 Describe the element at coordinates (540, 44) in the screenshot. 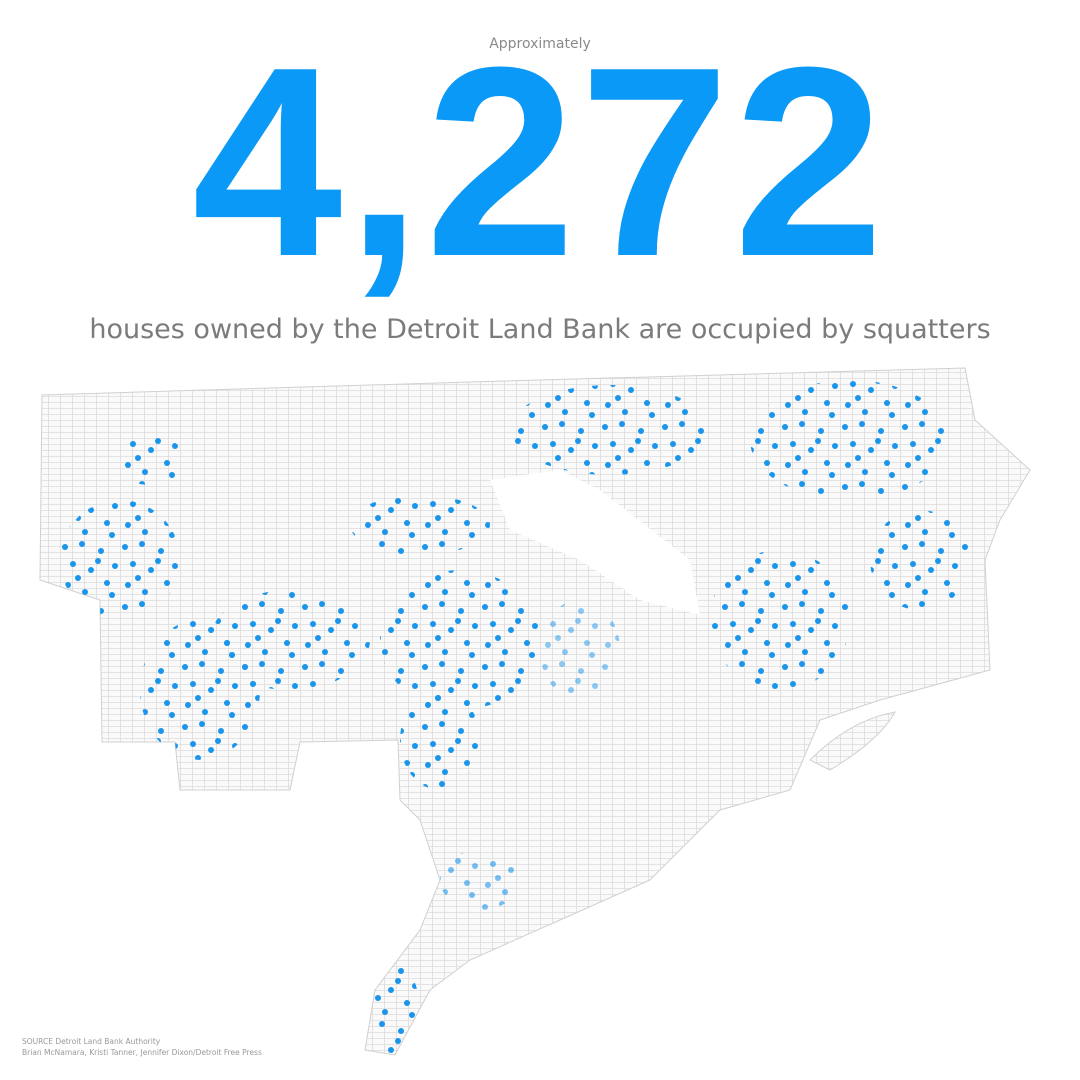

I see `kicker: Approximately` at that location.